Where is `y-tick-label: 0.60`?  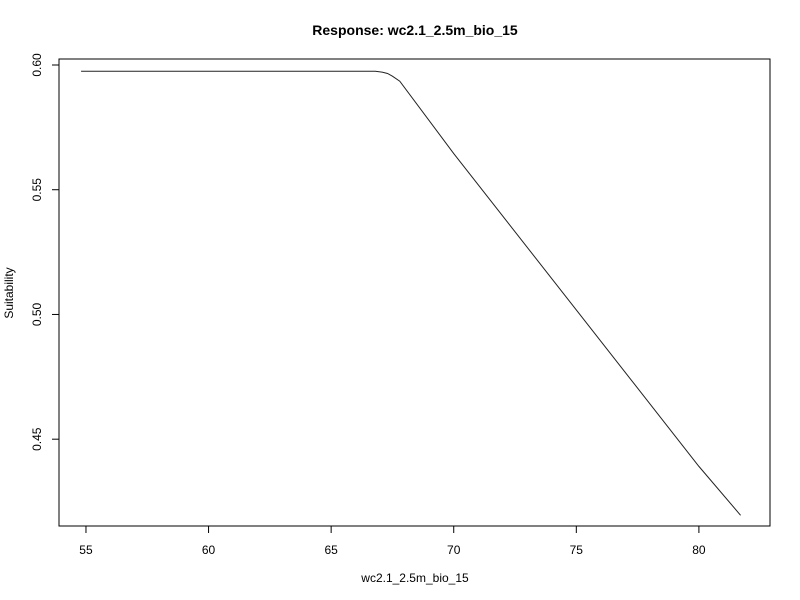
y-tick-label: 0.60 is located at coordinates (37, 65).